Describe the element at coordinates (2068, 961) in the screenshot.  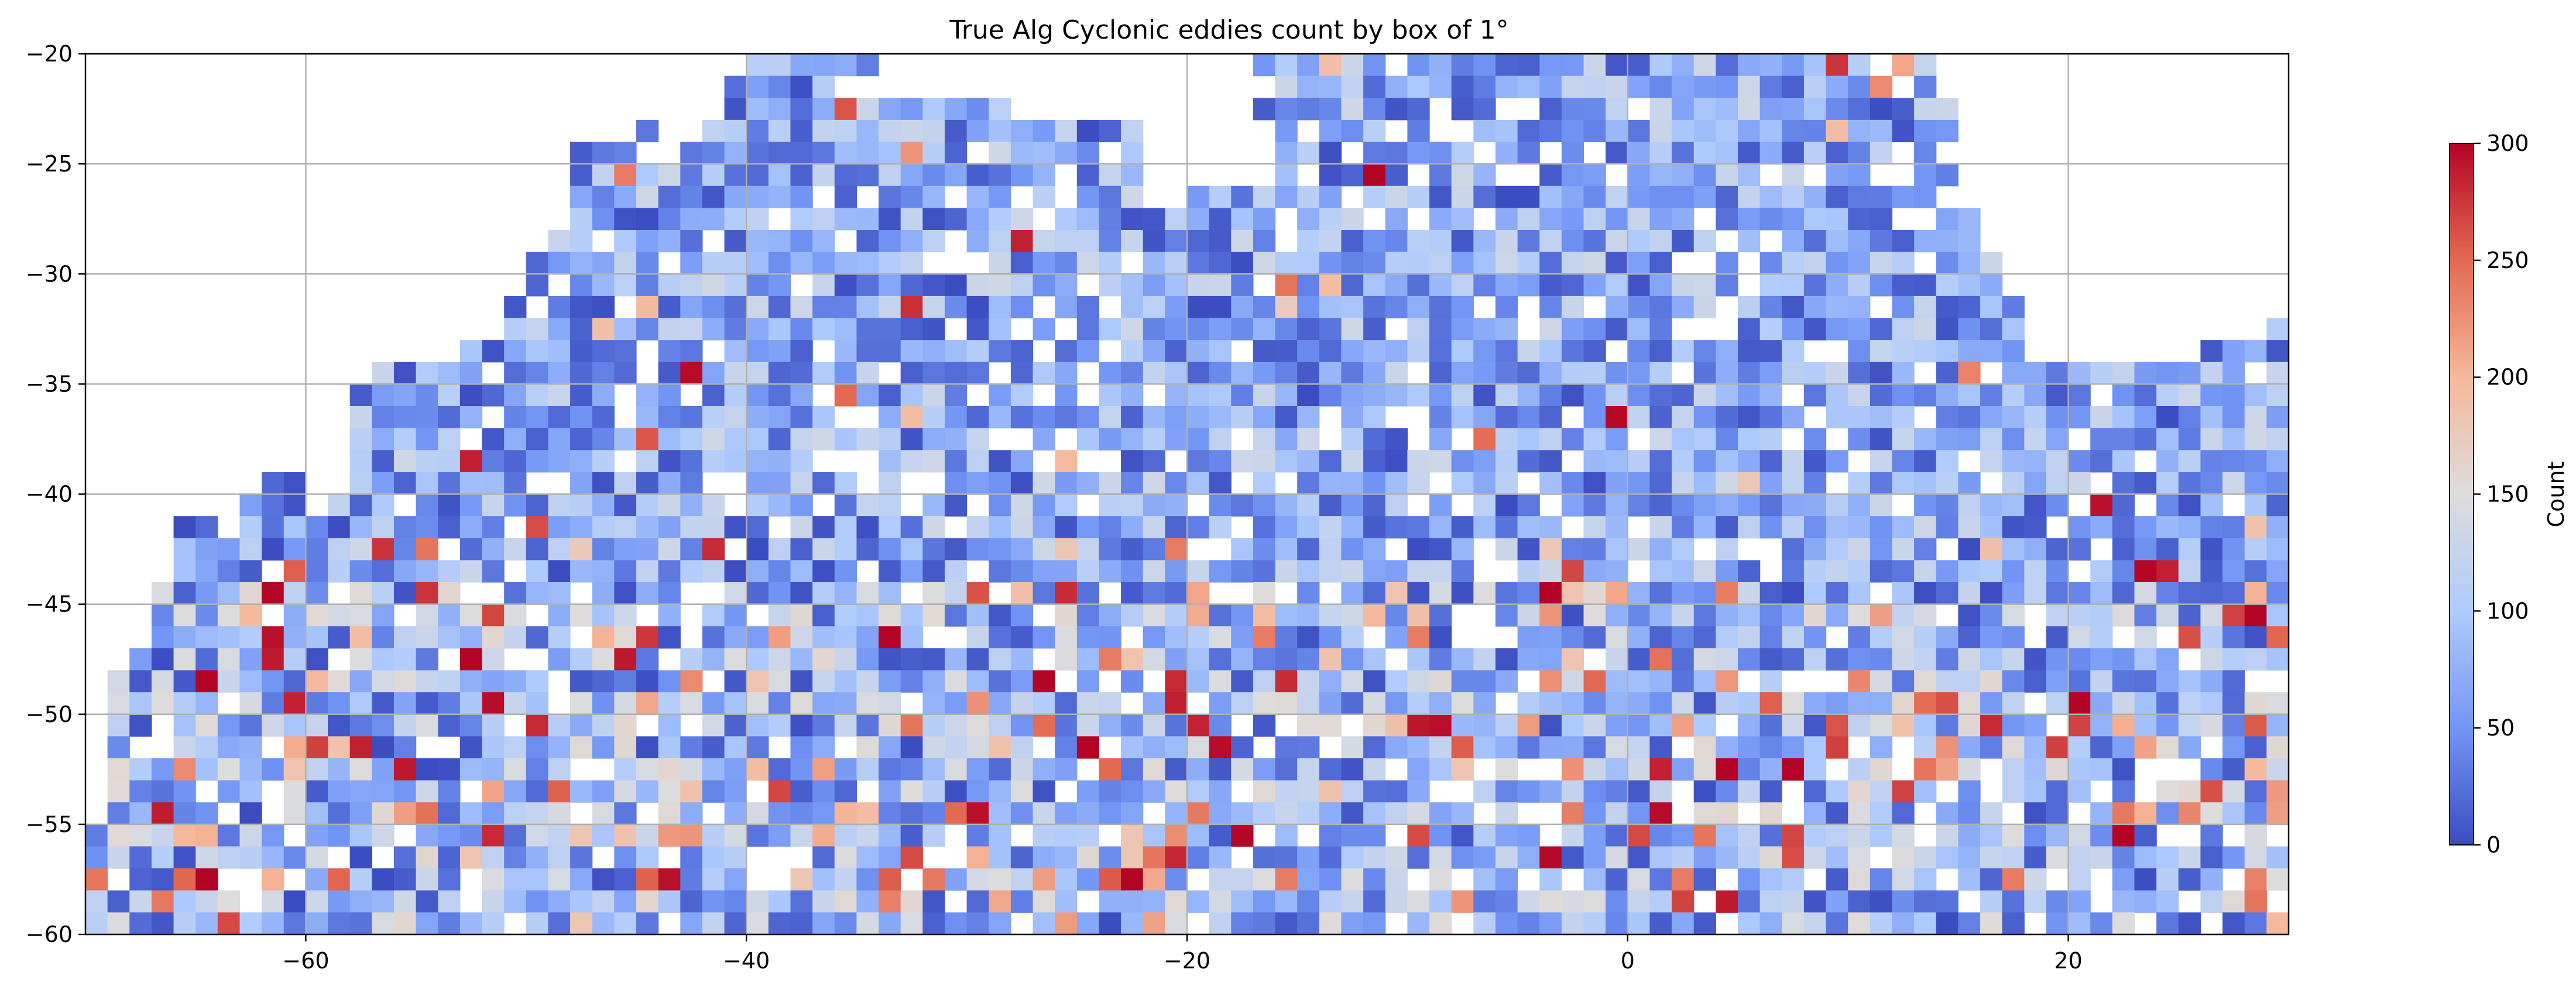
I see `x-tick-label: 20` at that location.